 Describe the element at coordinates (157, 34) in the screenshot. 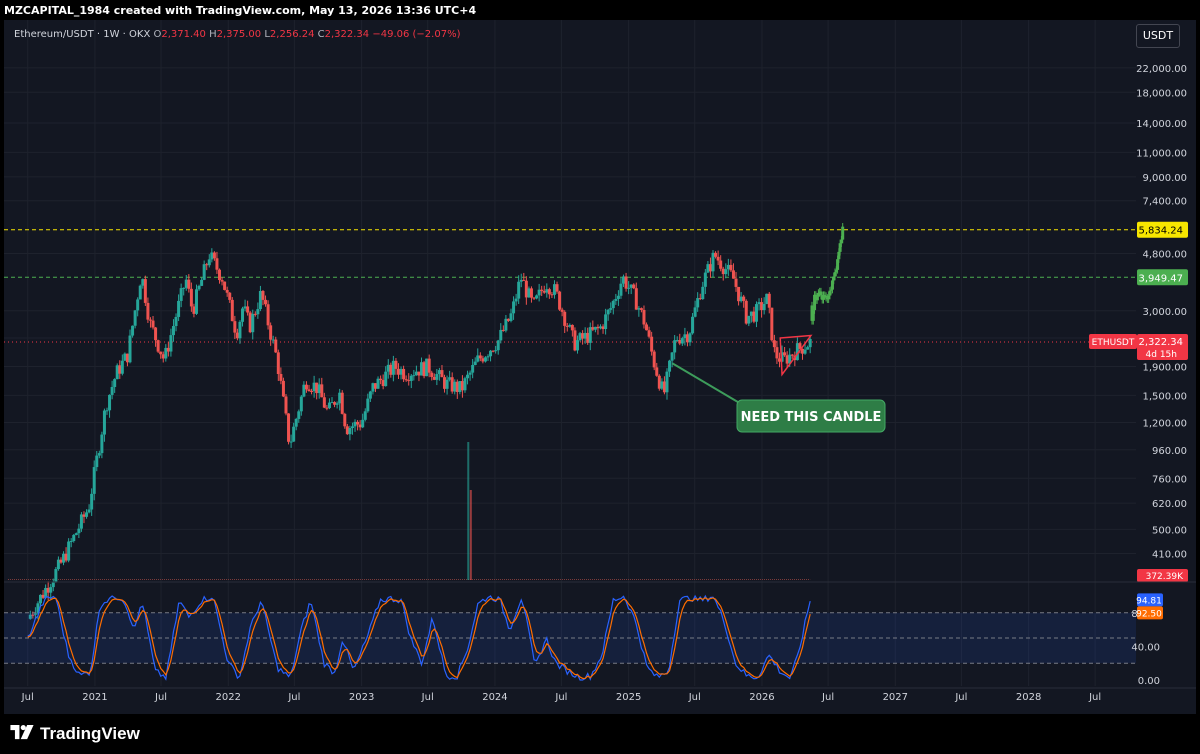

I see `open-label: O` at that location.